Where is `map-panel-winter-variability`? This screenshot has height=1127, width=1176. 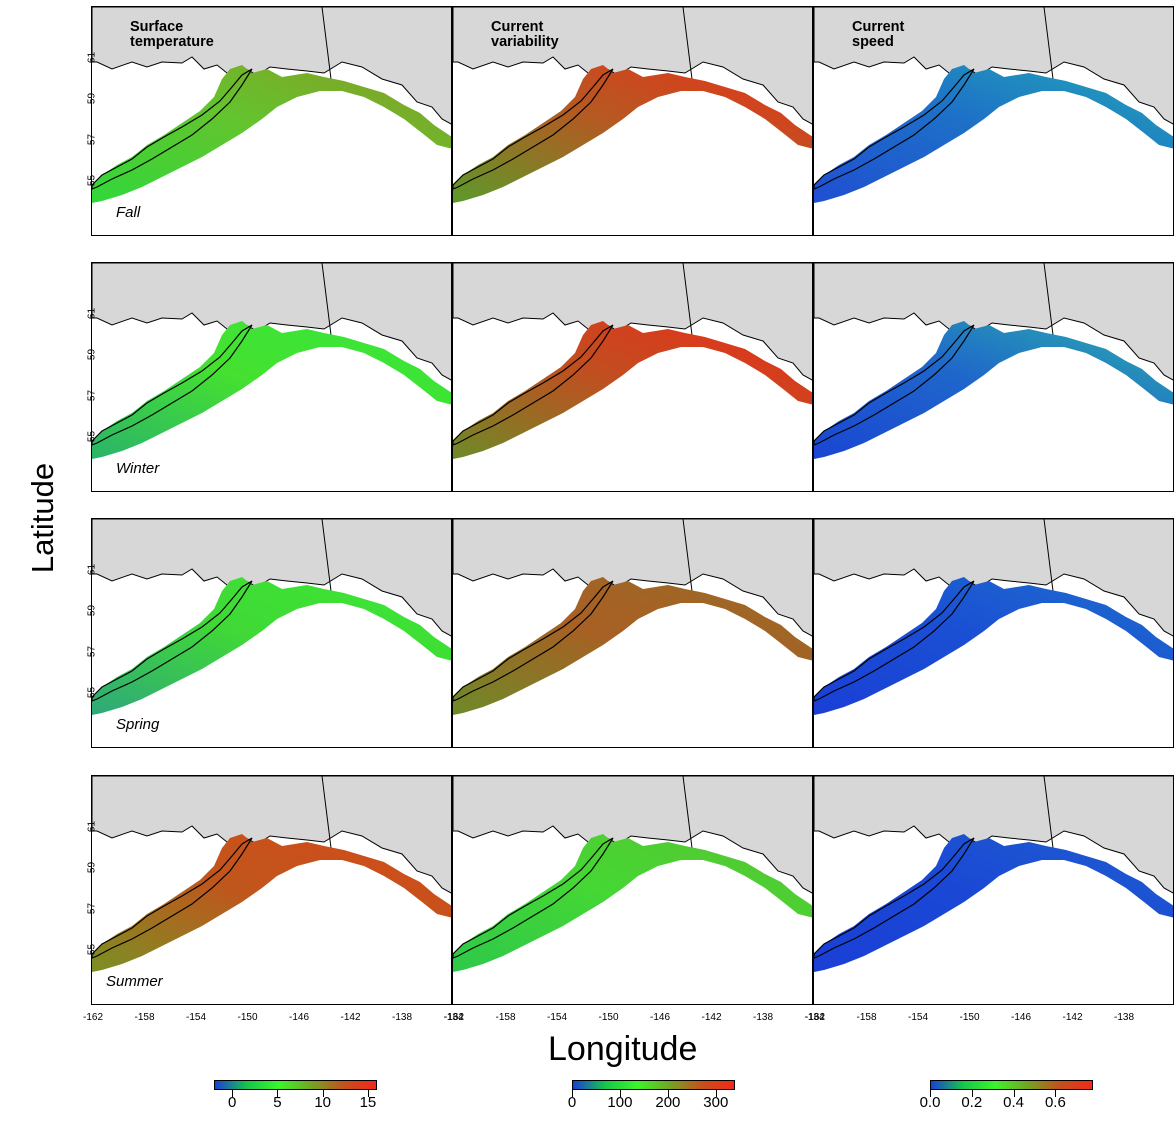
map-panel-winter-variability is located at coordinates (632, 377).